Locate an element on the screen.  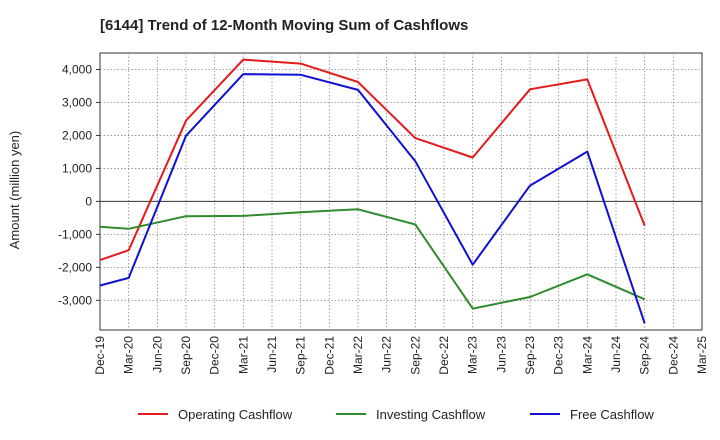
x-tick-label: Mar-21 is located at coordinates (243, 355).